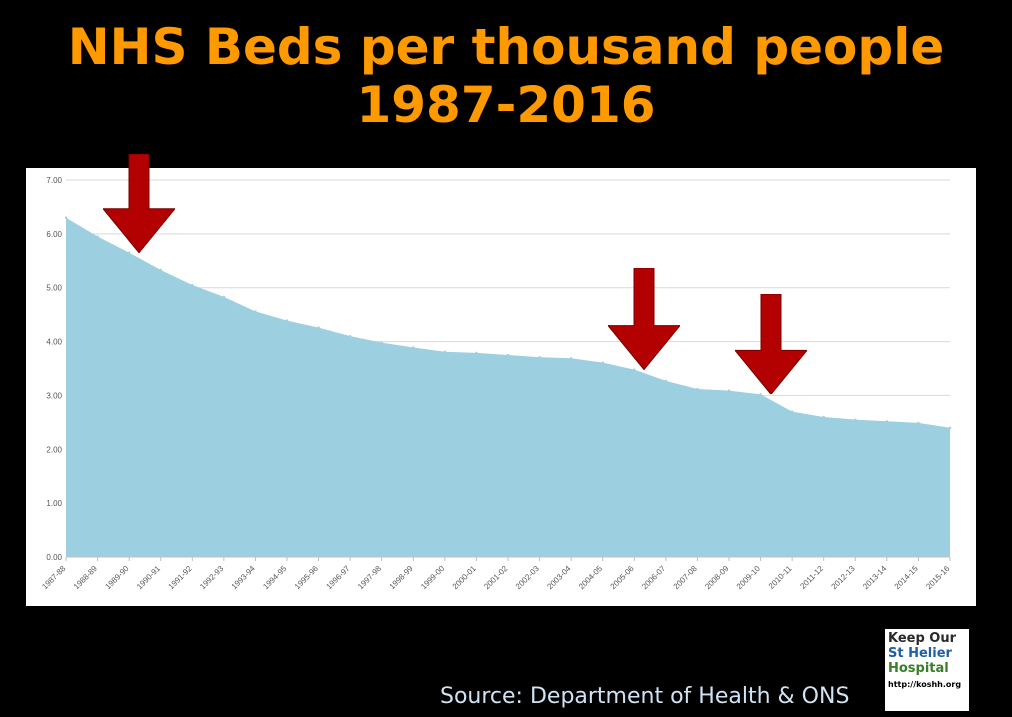 The width and height of the screenshot is (1012, 717). I want to click on x-tick-label: 2000-01, so click(465, 578).